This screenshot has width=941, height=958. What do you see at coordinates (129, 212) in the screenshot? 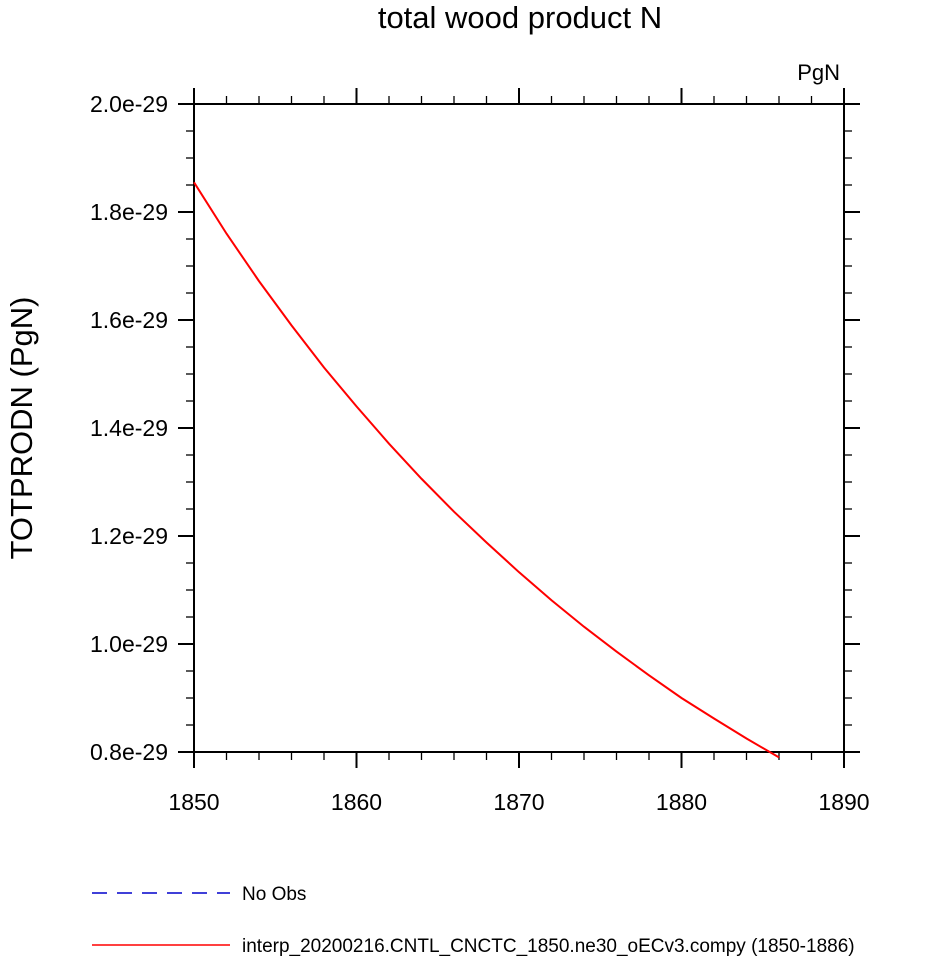
I see `y-tick-label: 1.8e-29` at bounding box center [129, 212].